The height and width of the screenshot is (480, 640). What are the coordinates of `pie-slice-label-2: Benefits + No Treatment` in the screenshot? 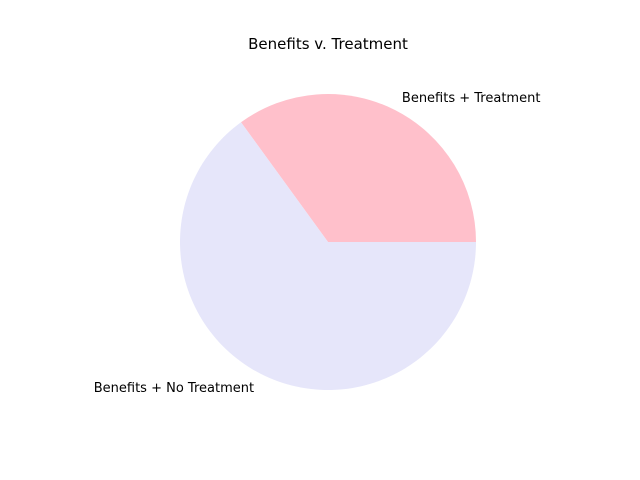 It's located at (174, 388).